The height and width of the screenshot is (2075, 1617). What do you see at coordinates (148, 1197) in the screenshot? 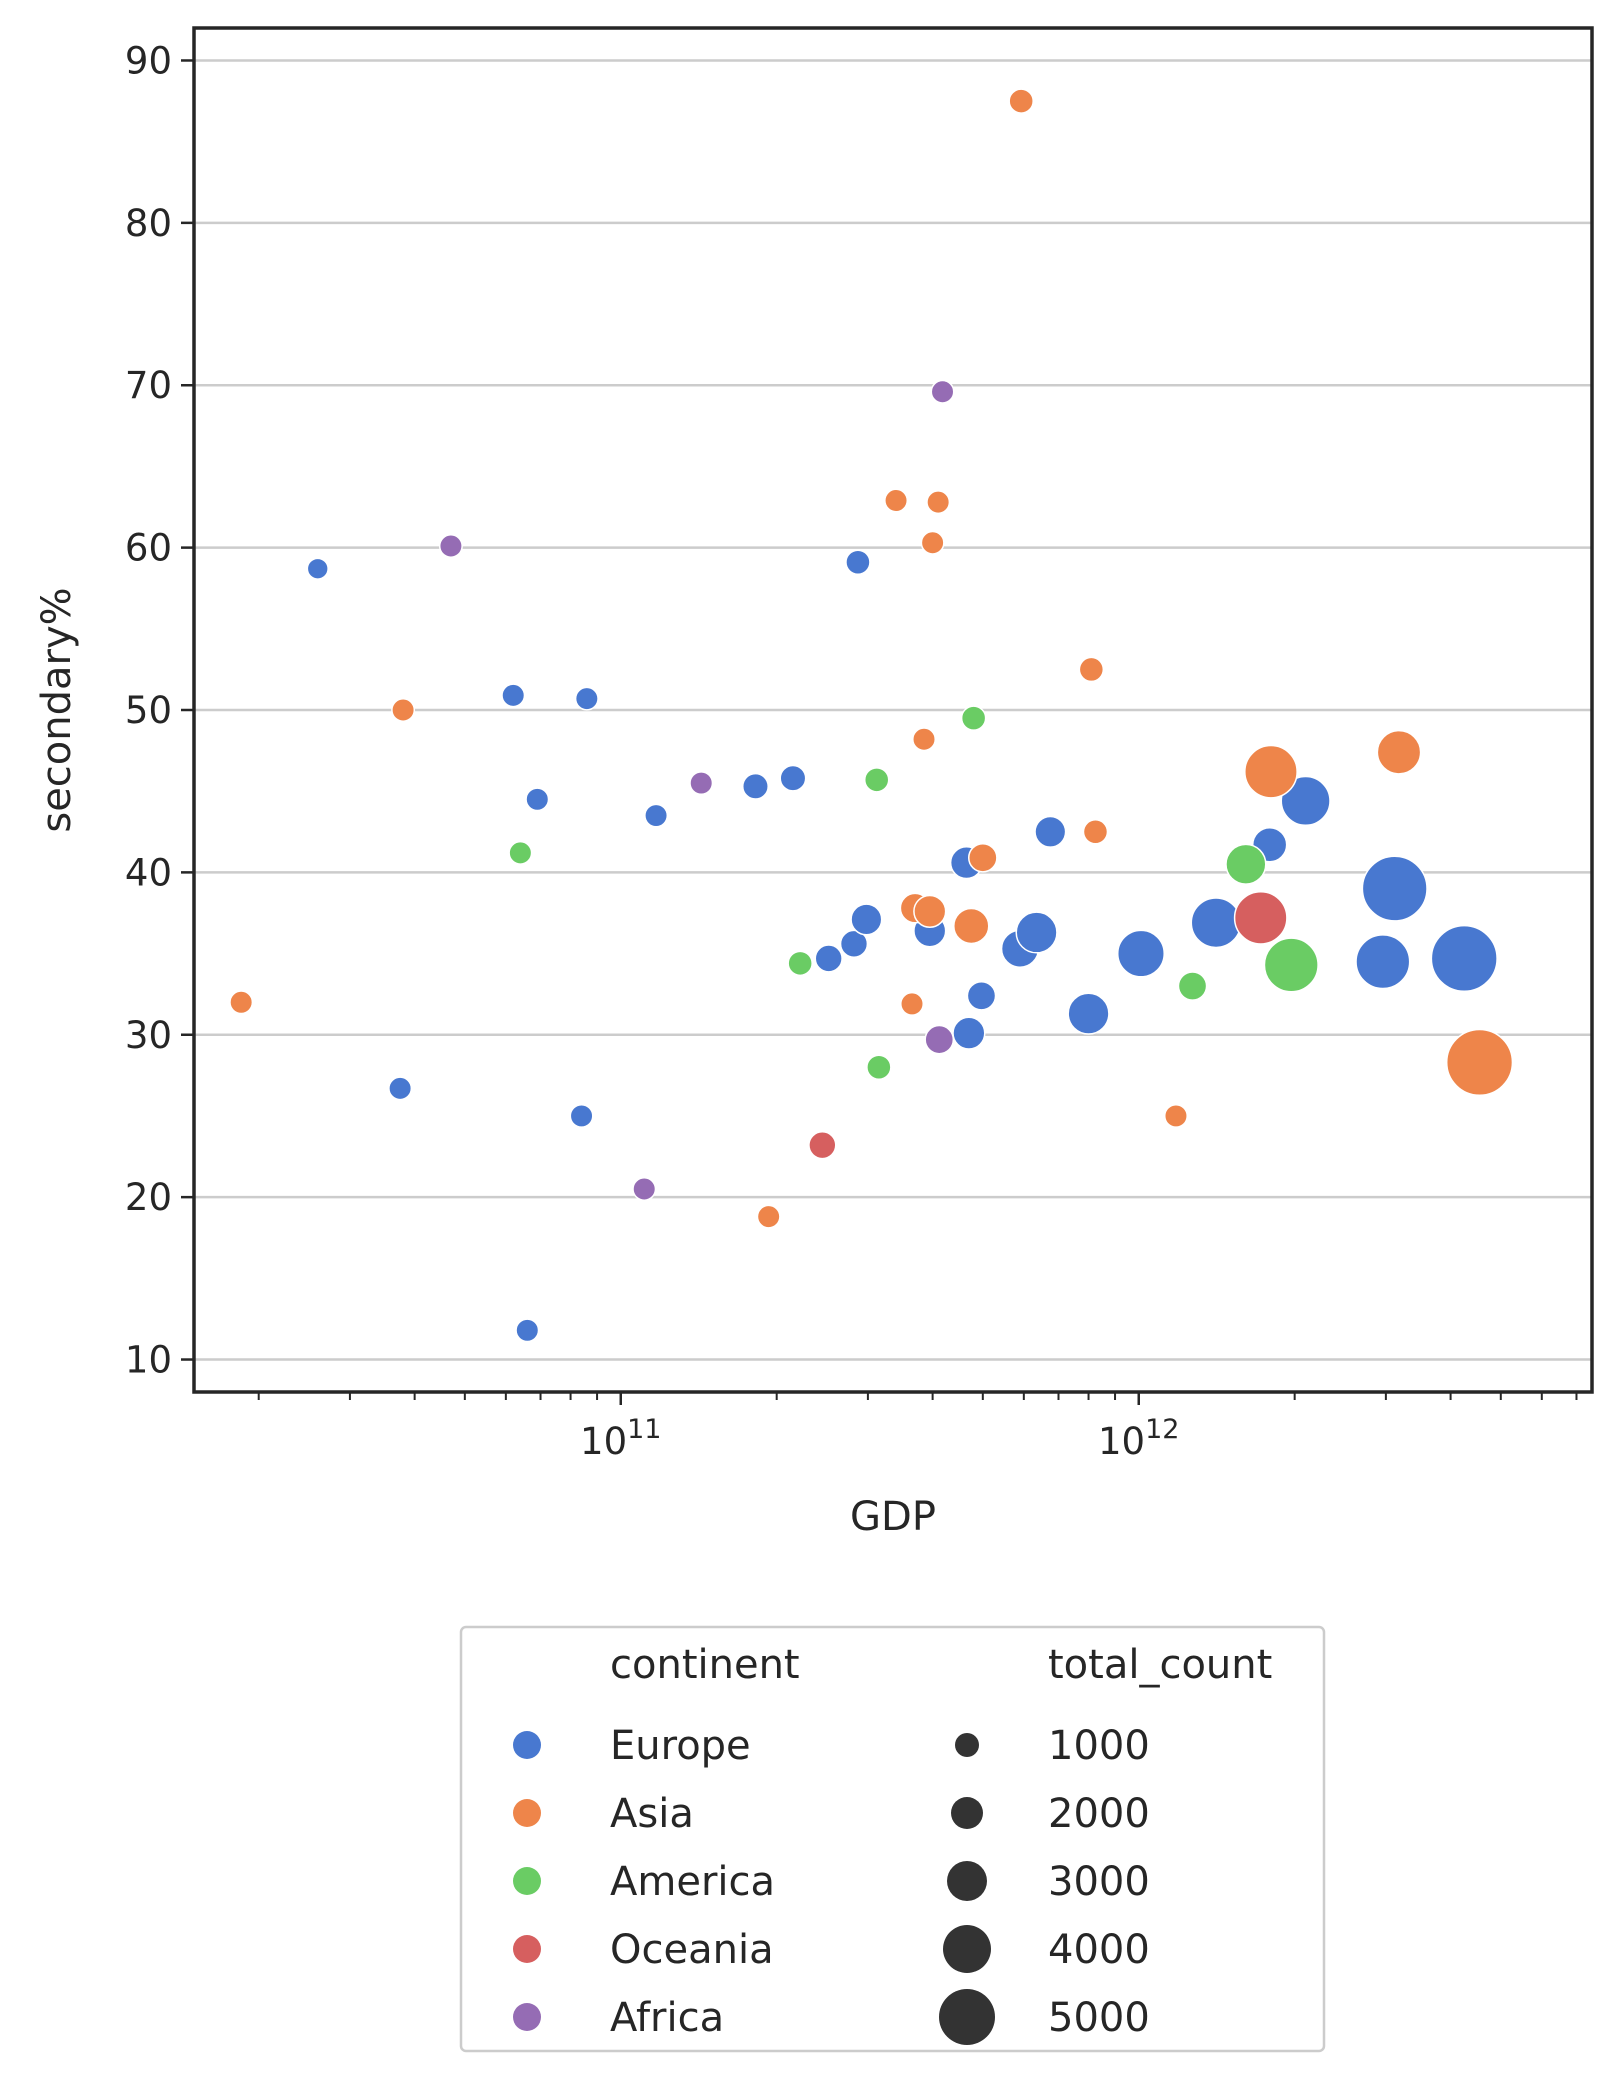
I see `y-tick-label: 20` at bounding box center [148, 1197].